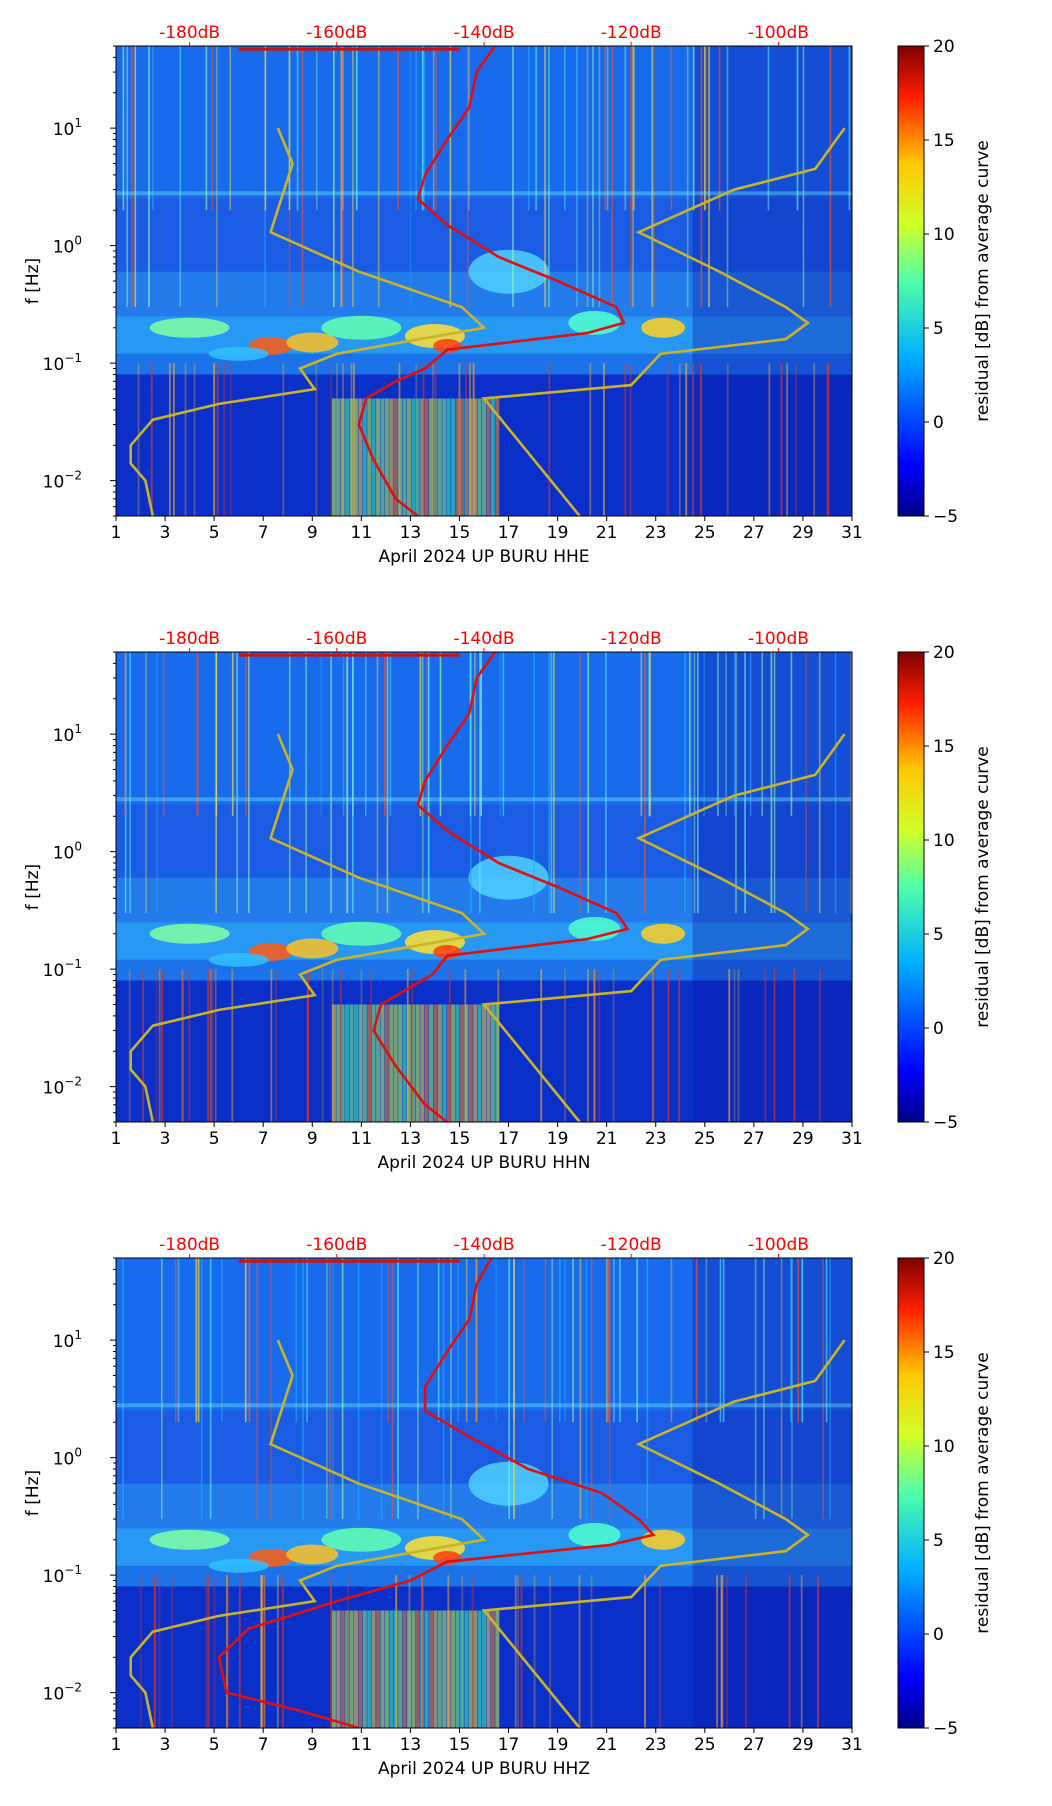 The image size is (1052, 1806). What do you see at coordinates (362, 1139) in the screenshot?
I see `x-tick-label: 11` at bounding box center [362, 1139].